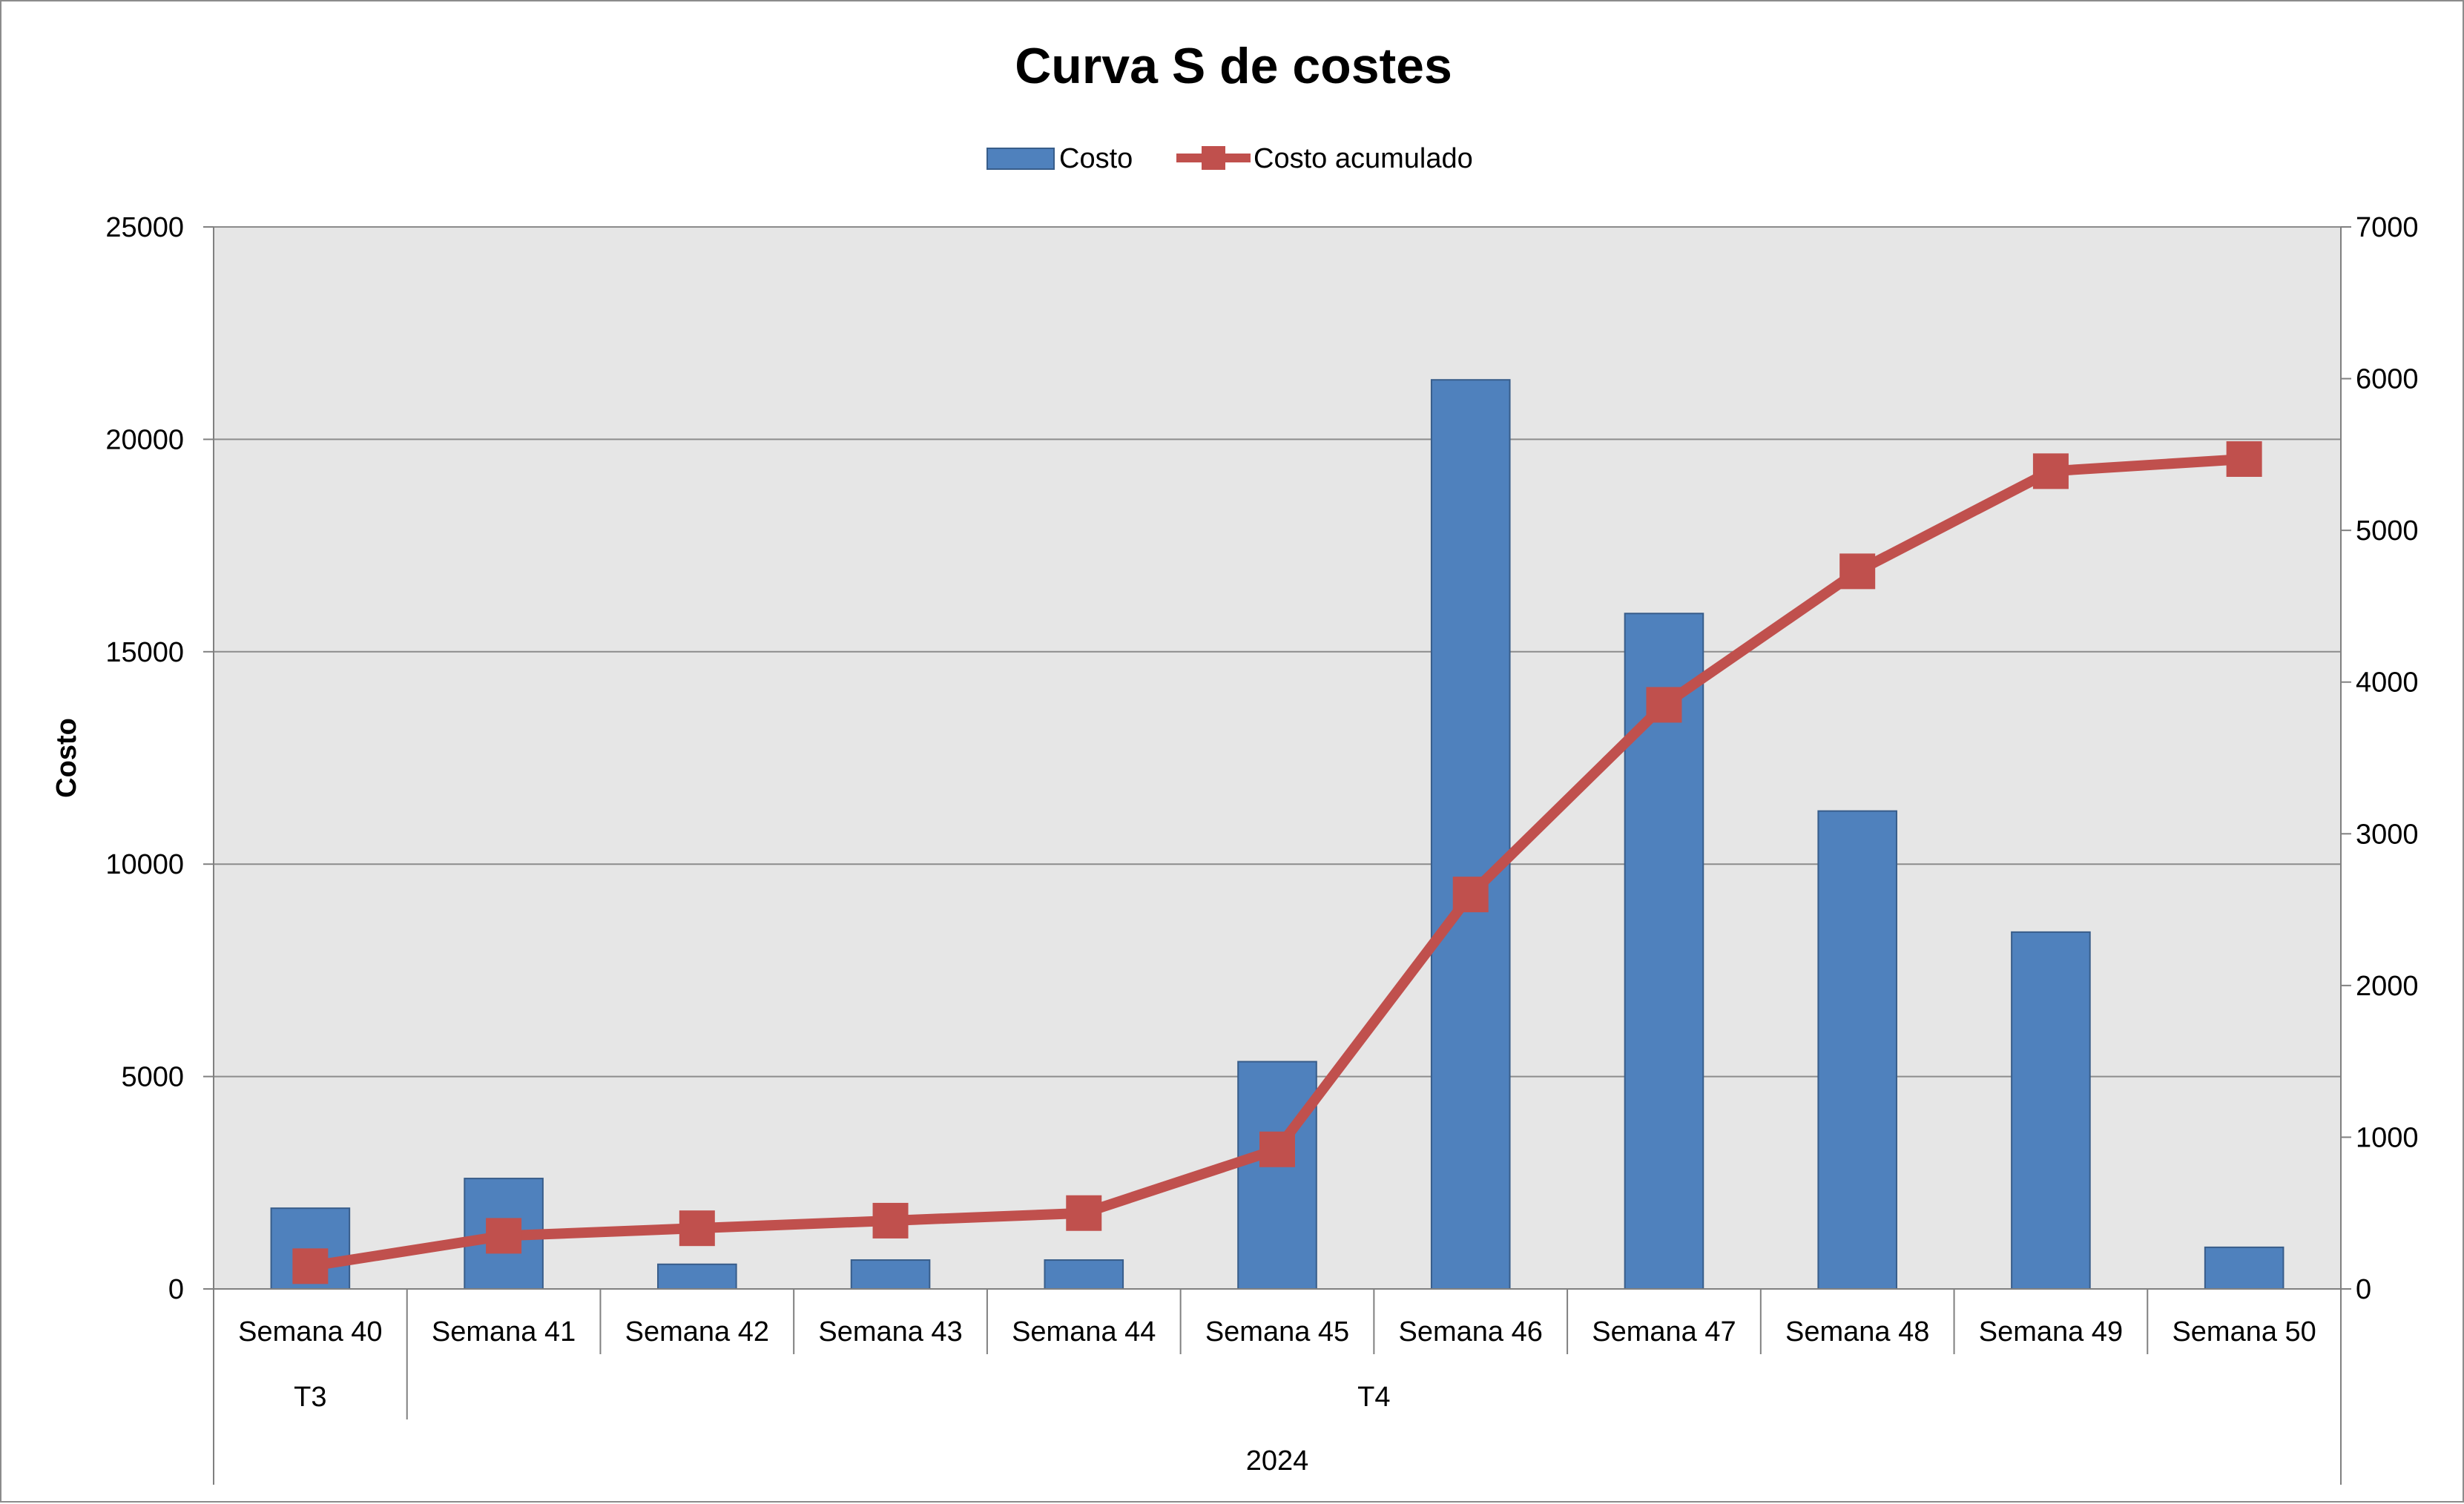  I want to click on category-label: Semana 45, so click(1277, 1332).